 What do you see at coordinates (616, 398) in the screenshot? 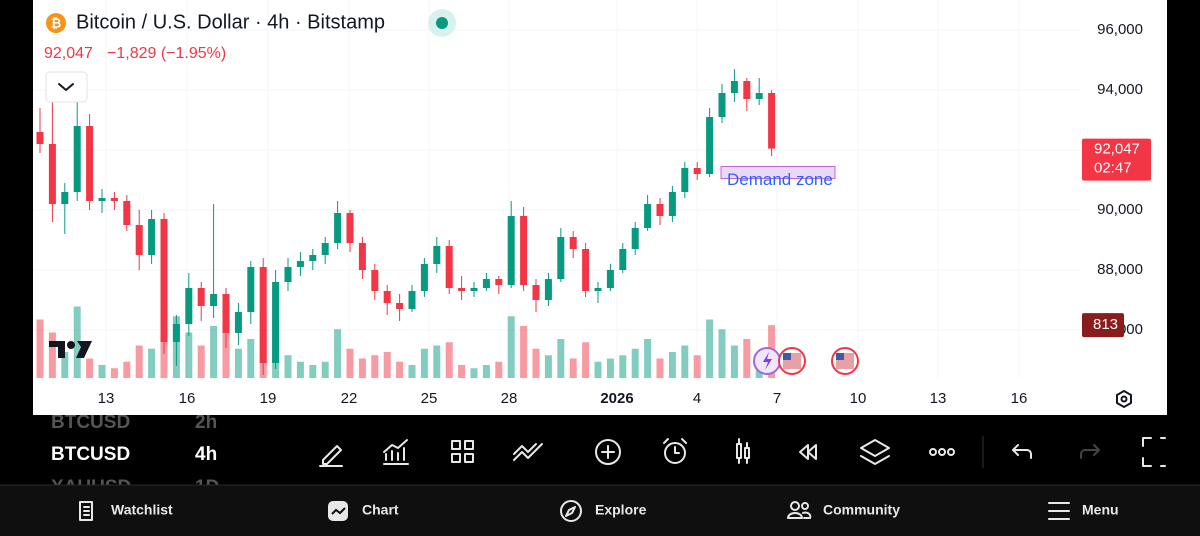
I see `x-tick-label: 2026` at bounding box center [616, 398].